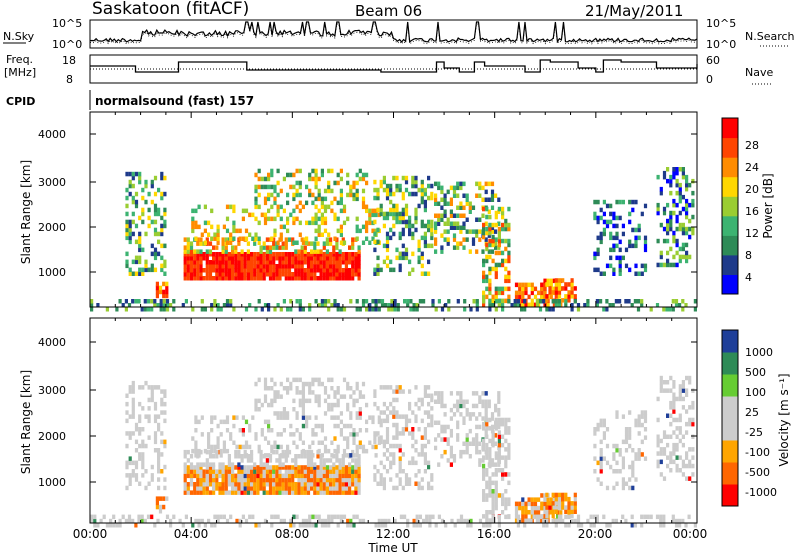  What do you see at coordinates (52, 182) in the screenshot?
I see `power-ytick-3000: 3000` at bounding box center [52, 182].